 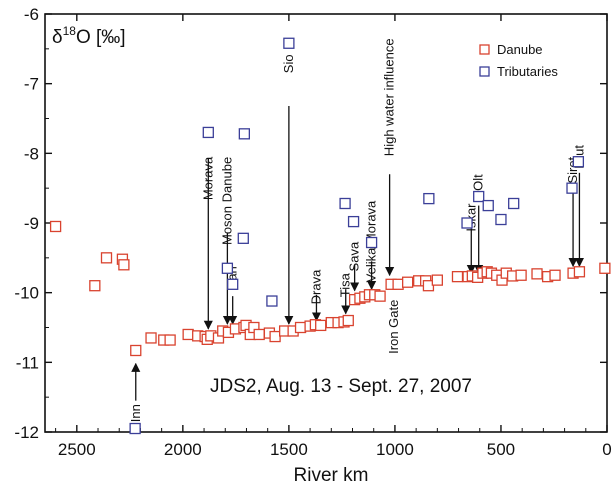 I want to click on x-tick-label: 2000, so click(x=183, y=449).